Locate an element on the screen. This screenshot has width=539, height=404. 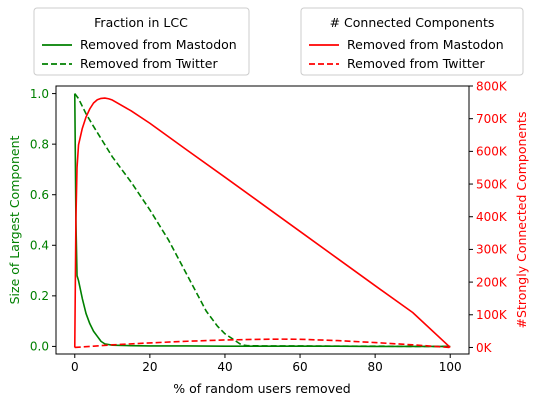
y-right-tick-label: 500K is located at coordinates (492, 184).